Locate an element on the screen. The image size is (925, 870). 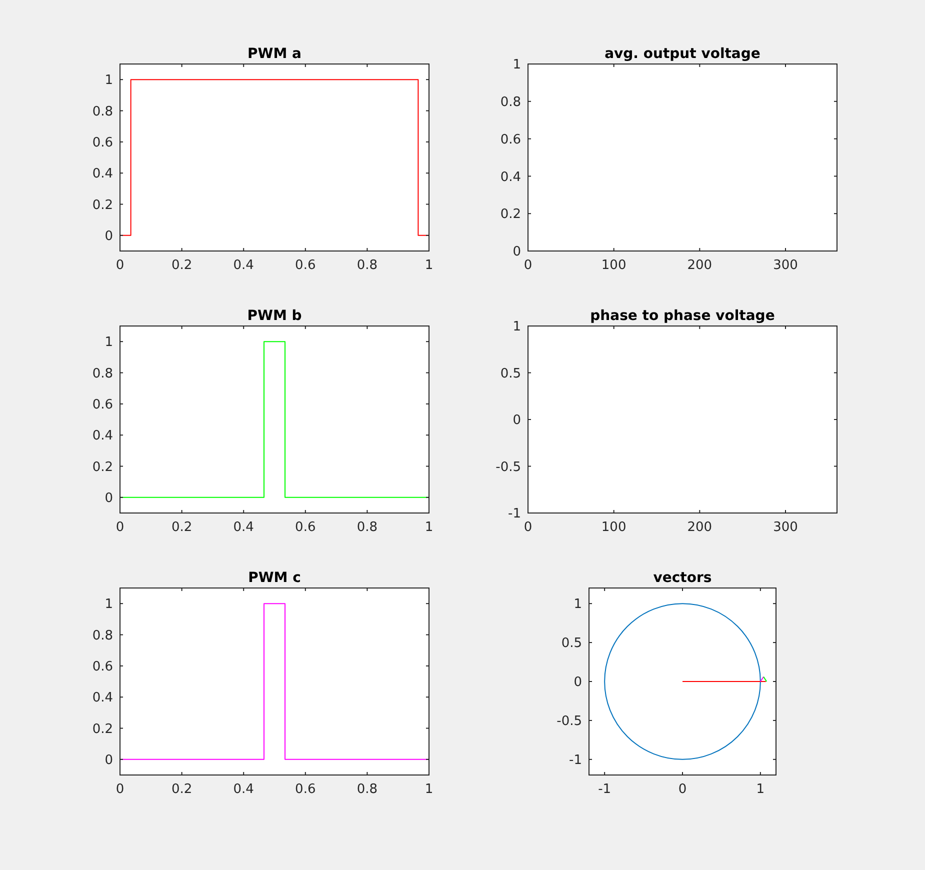
chart-title: PWM c is located at coordinates (274, 578).